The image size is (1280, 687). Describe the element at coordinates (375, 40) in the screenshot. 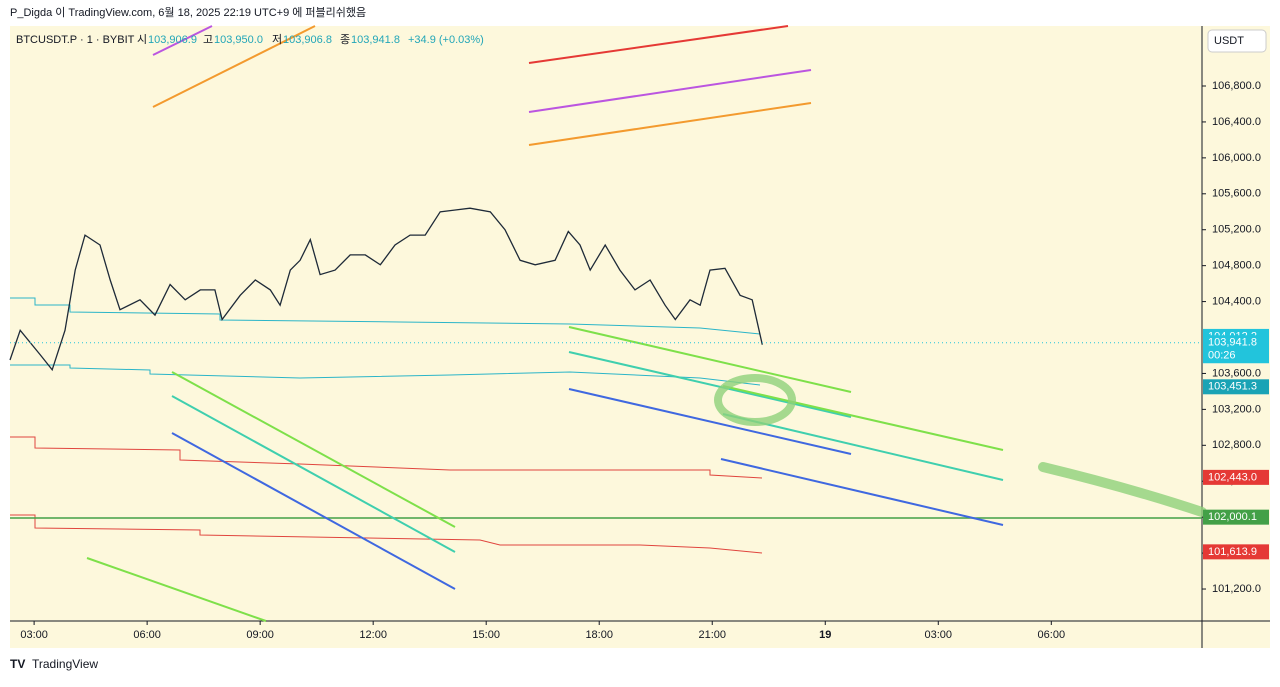

I see `close: 103,941.8` at that location.